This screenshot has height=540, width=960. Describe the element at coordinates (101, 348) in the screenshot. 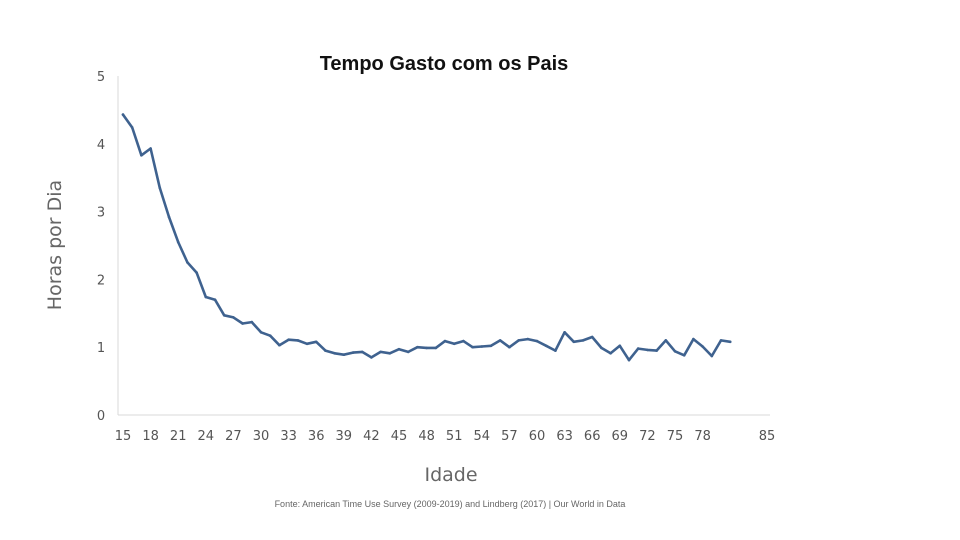

I see `y-tick-label: 1` at that location.